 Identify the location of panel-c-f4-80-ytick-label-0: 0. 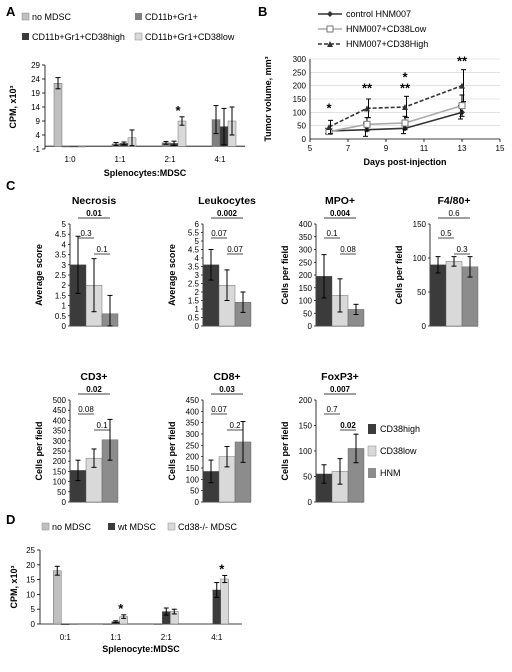
(424, 326).